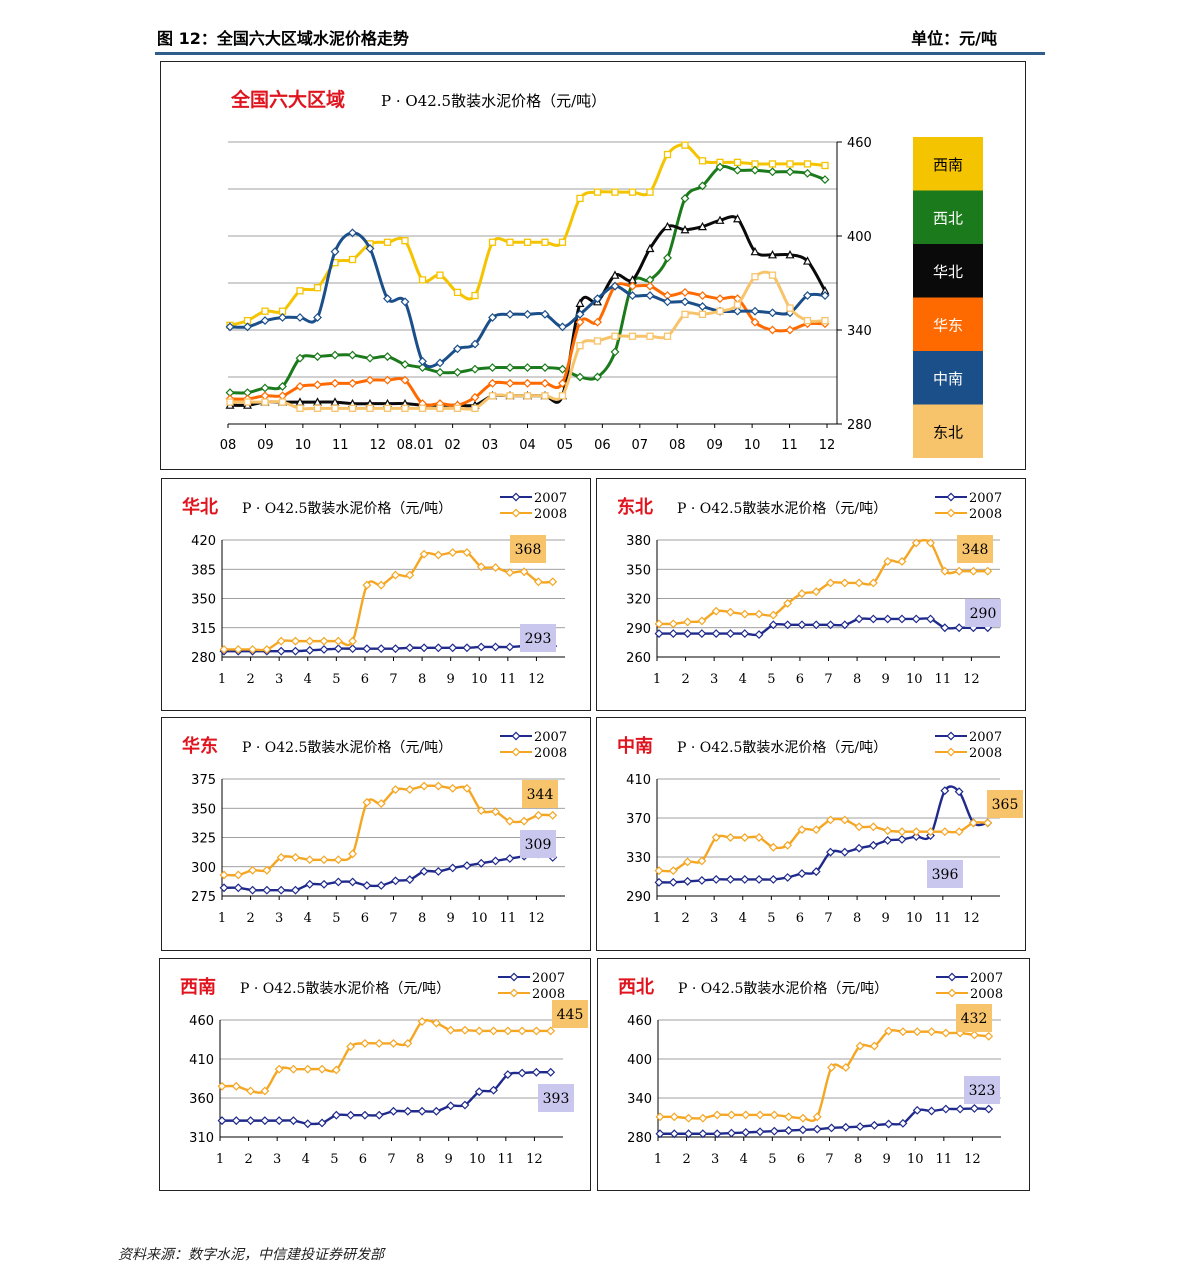  I want to click on badge-2008: 368, so click(528, 549).